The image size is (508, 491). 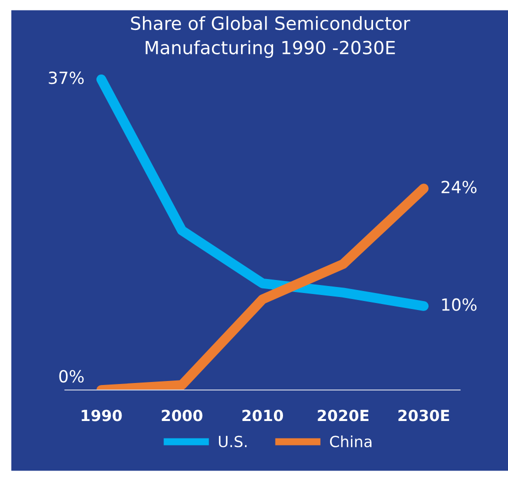 I want to click on x-tick-label: 1990, so click(x=102, y=416).